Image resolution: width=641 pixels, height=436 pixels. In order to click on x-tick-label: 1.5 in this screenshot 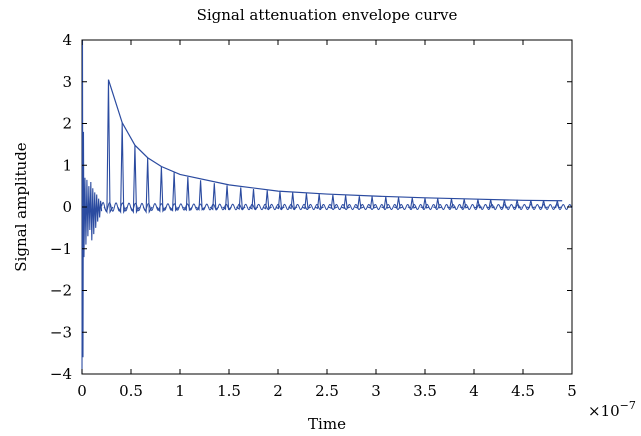, I will do `click(229, 391)`.